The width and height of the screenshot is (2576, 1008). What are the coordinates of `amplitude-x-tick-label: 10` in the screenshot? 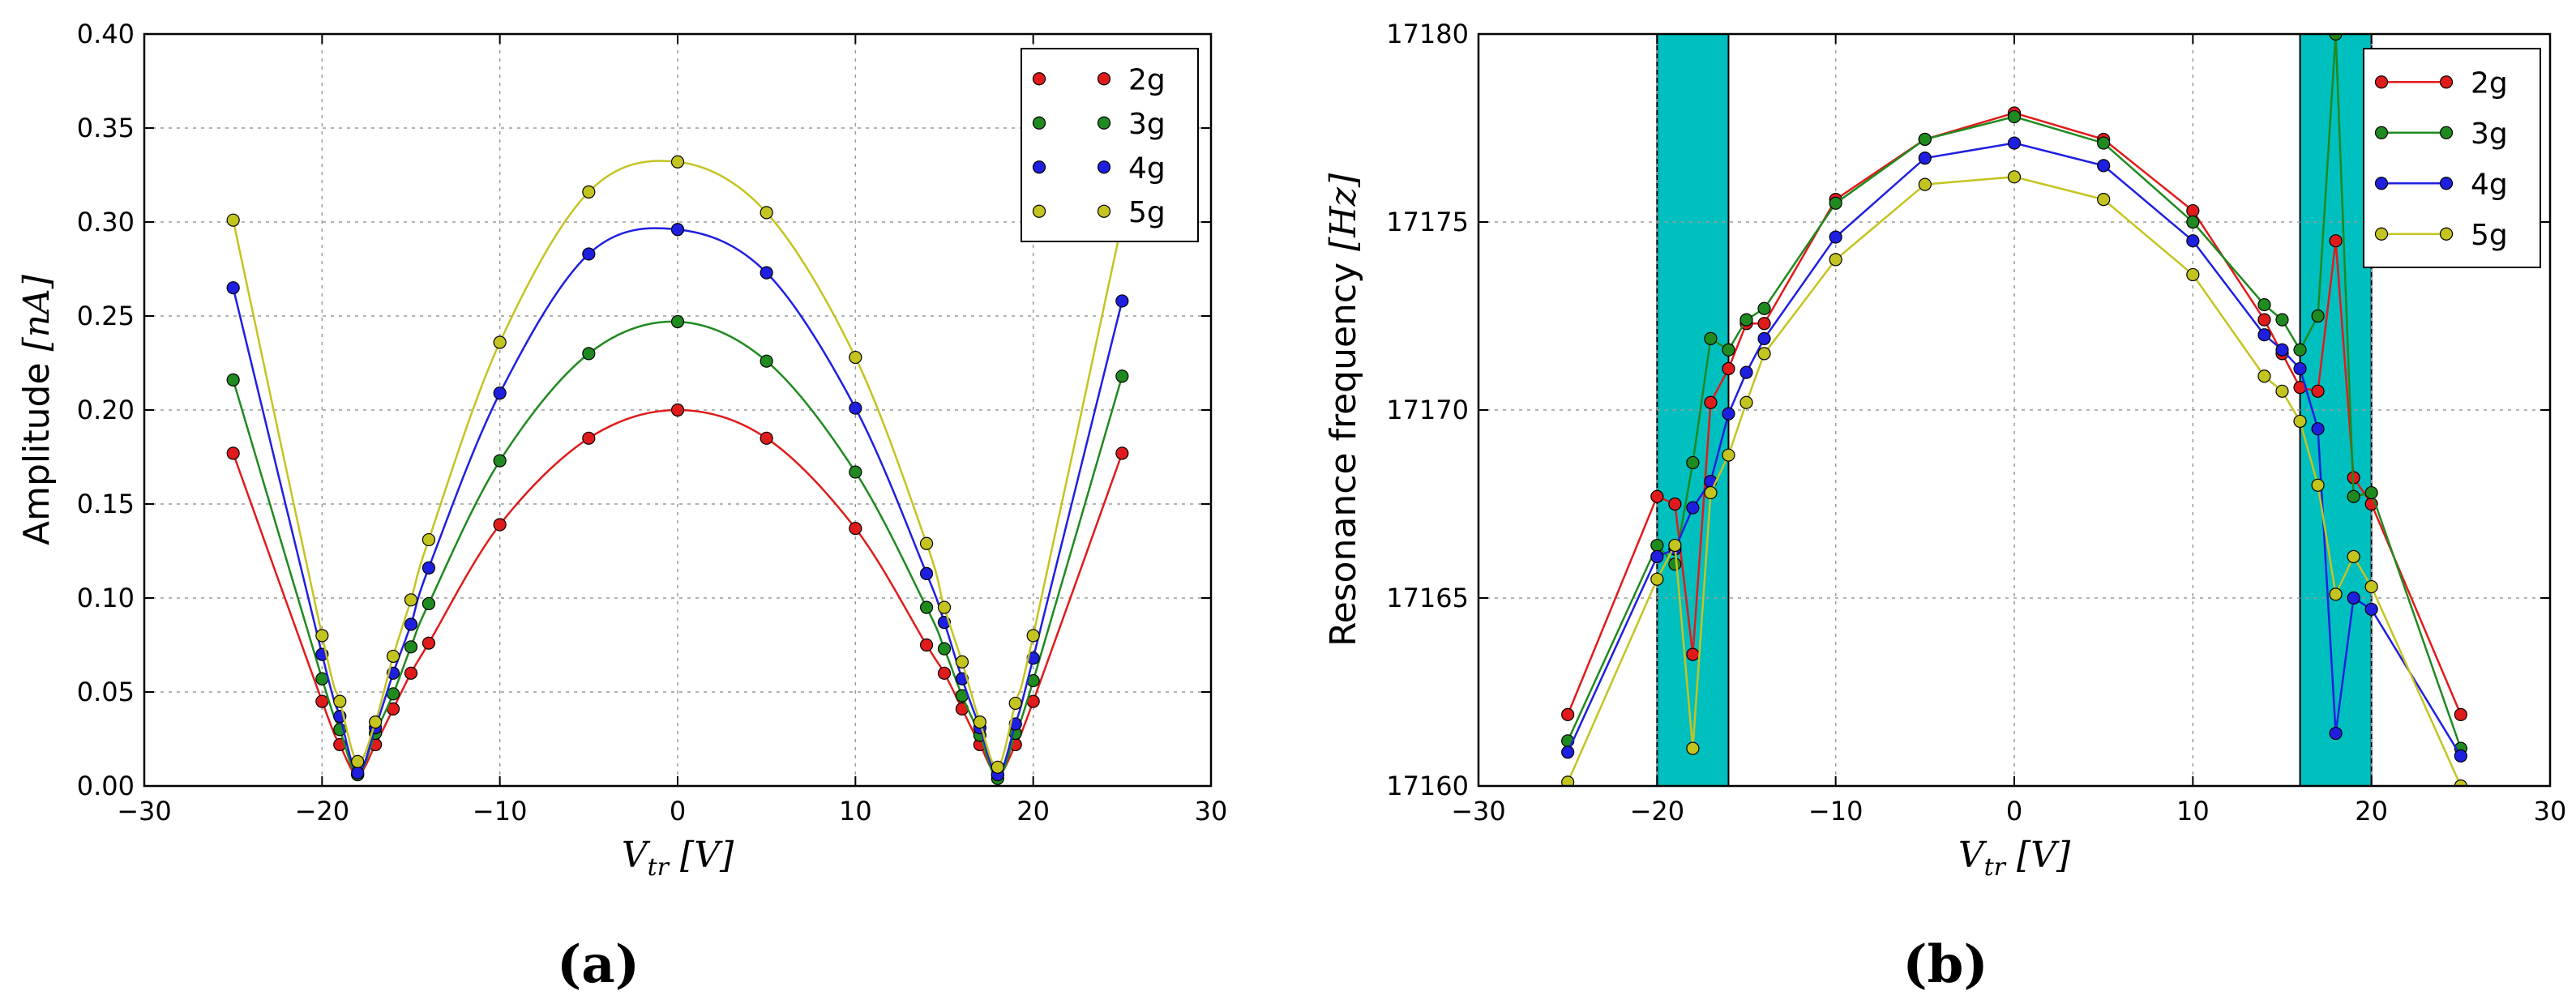 It's located at (856, 811).